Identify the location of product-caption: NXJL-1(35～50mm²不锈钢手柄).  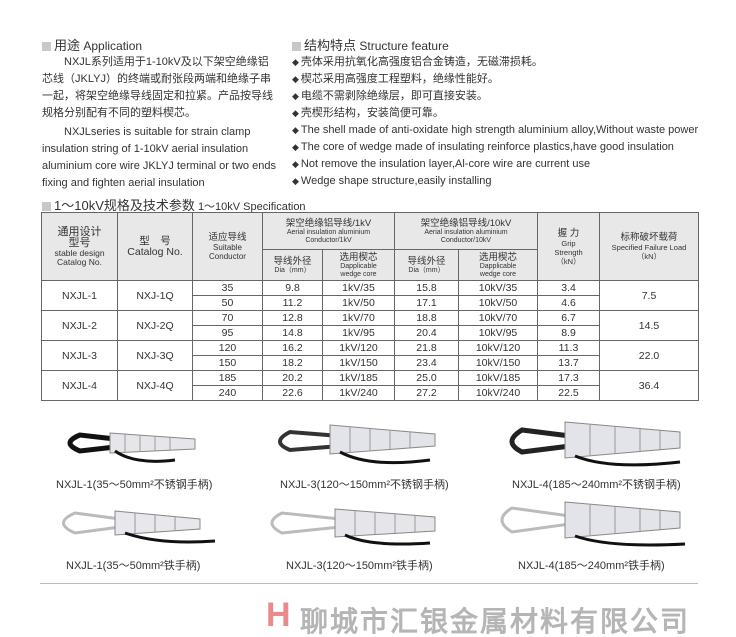
(134, 485).